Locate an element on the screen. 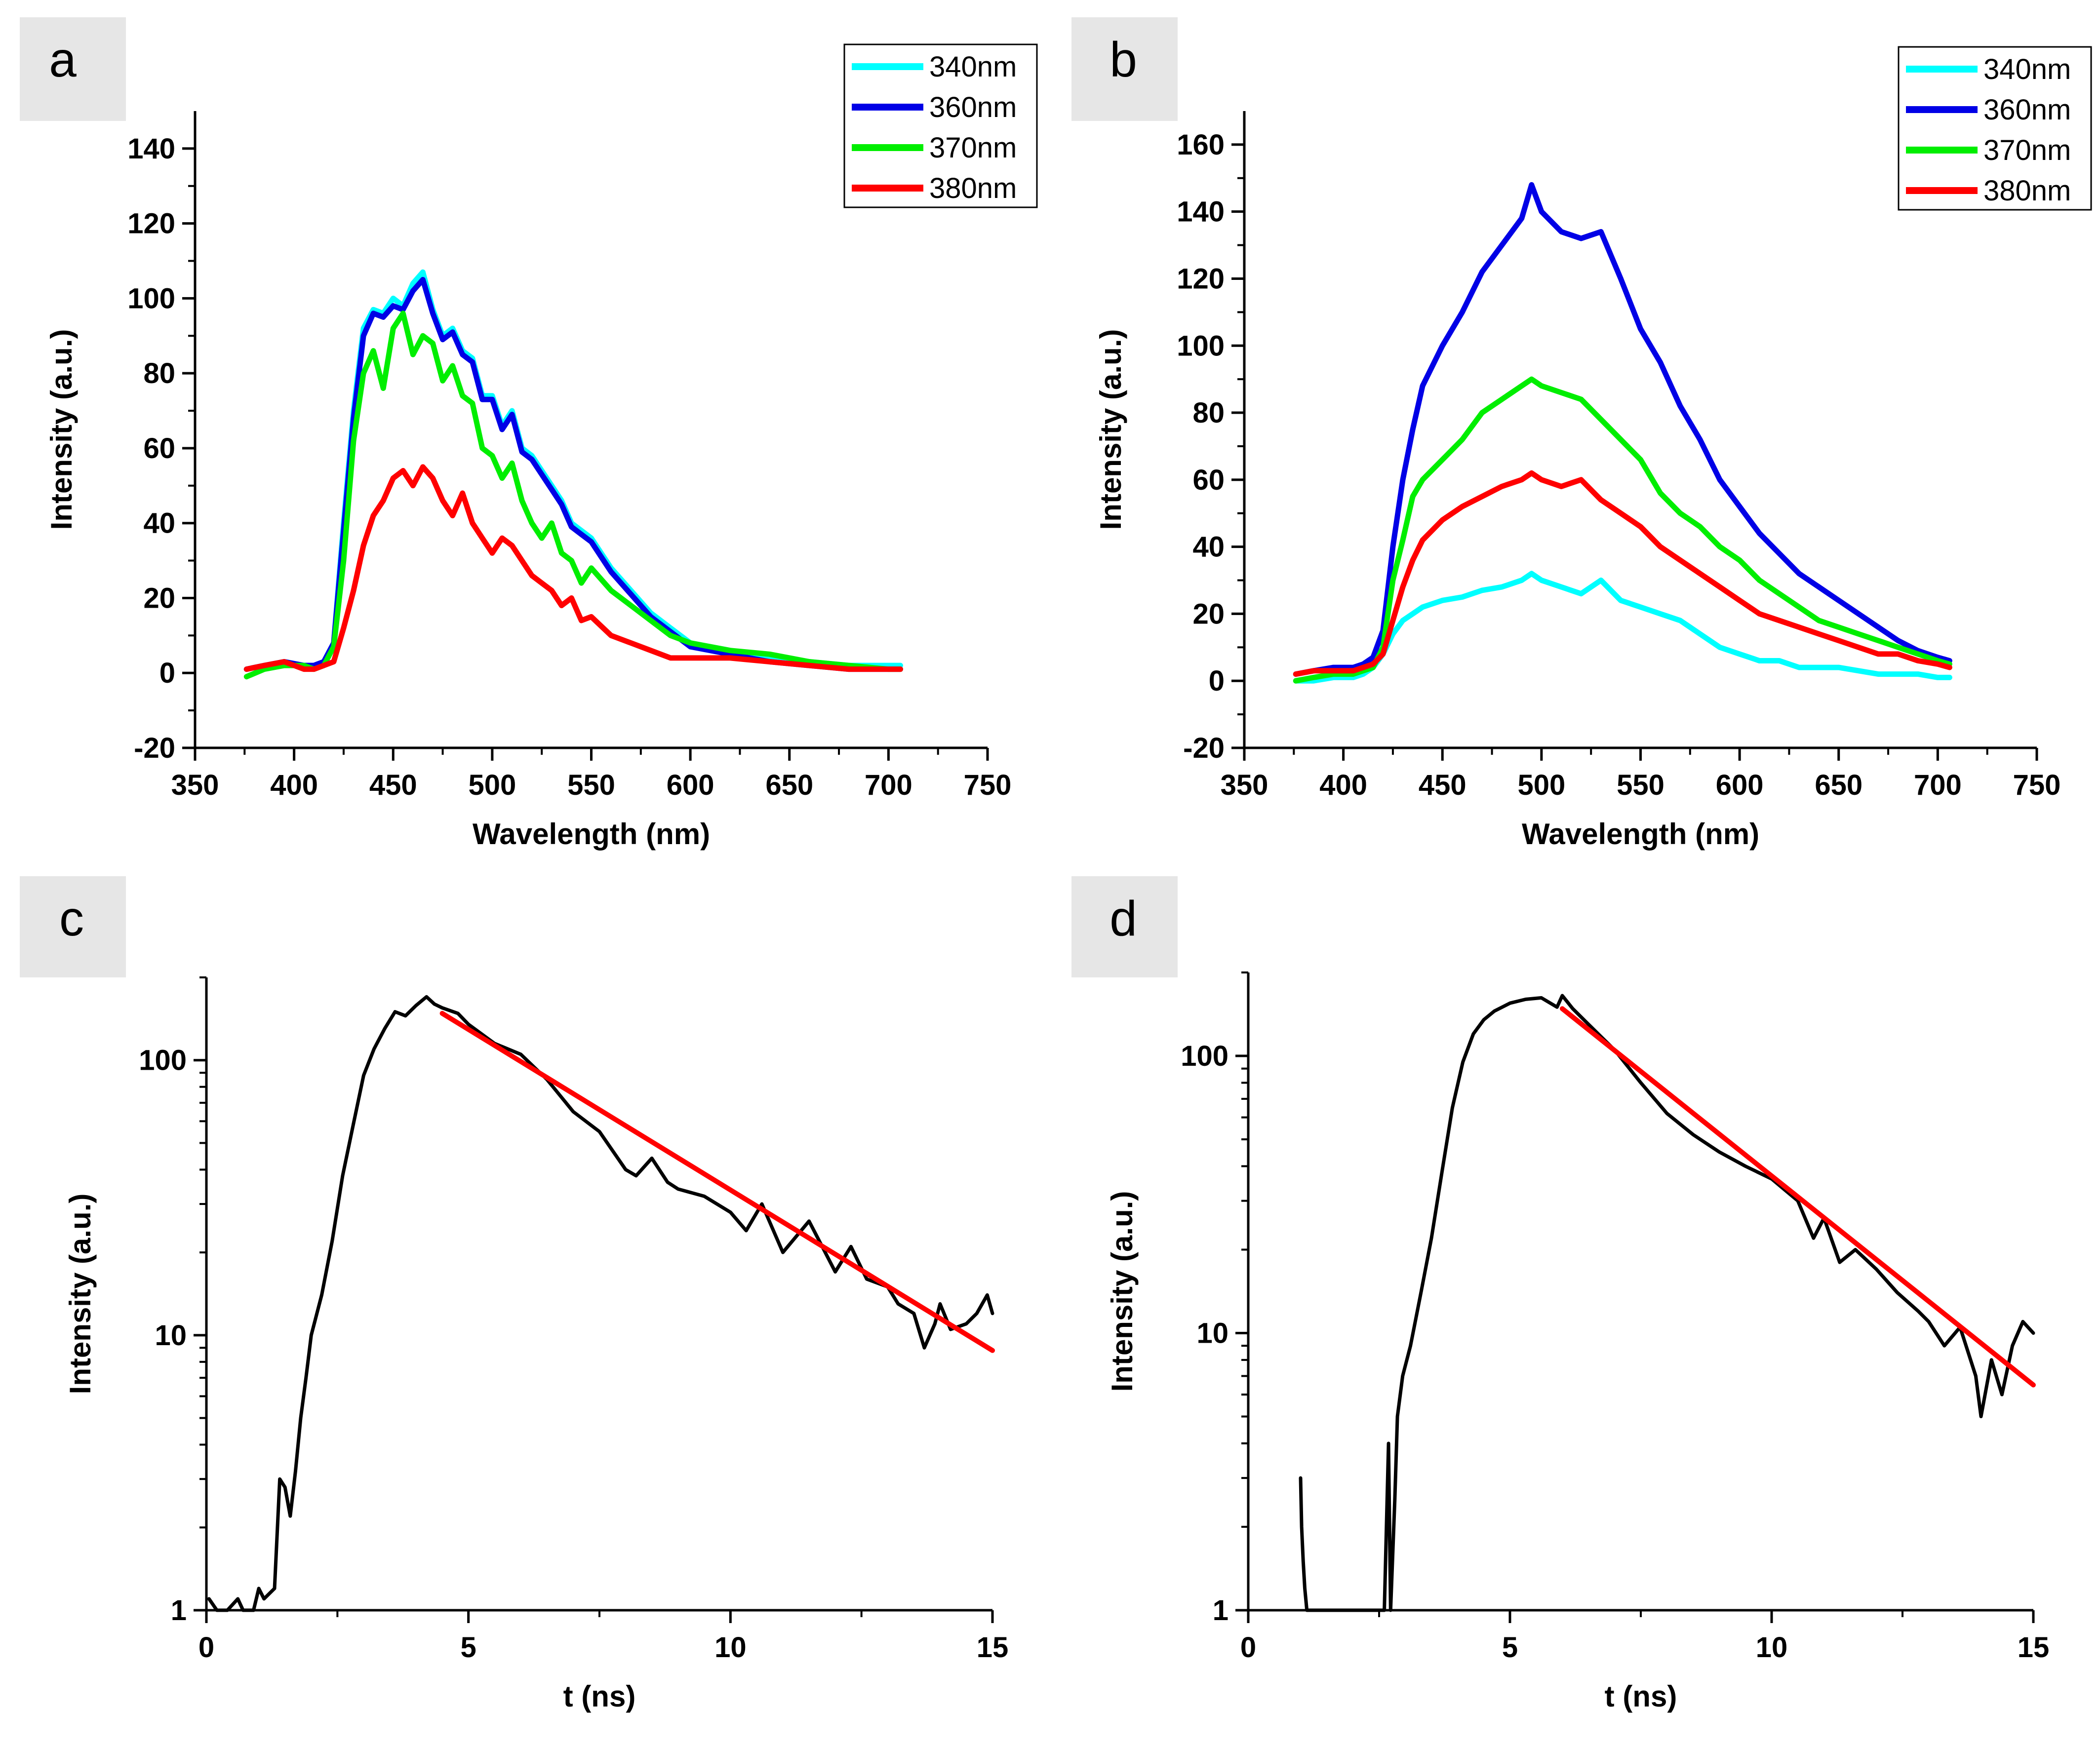  series-line-340nm is located at coordinates (573, 471).